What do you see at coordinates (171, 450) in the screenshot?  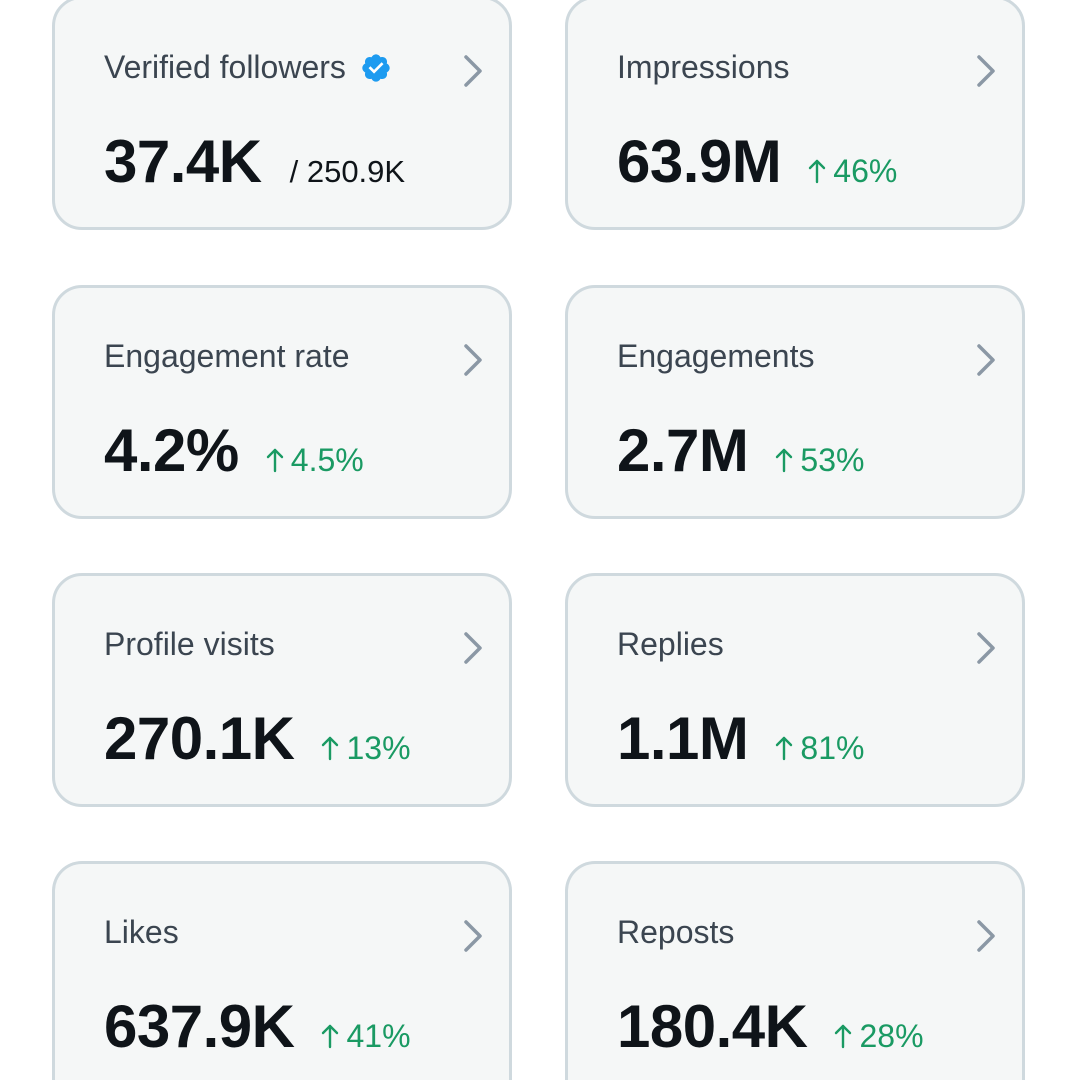 I see `metric-value: 4.2%` at bounding box center [171, 450].